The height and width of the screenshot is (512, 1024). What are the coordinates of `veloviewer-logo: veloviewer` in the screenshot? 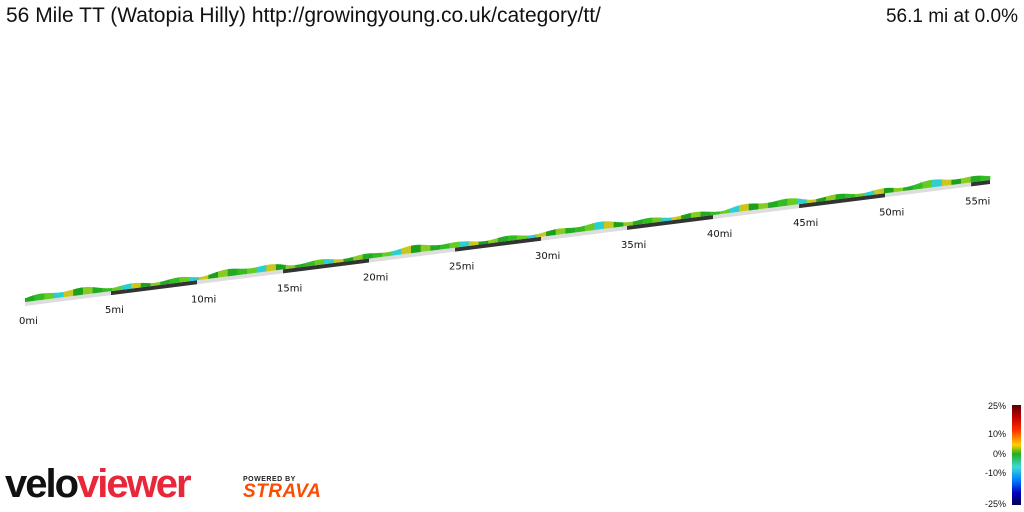 It's located at (98, 484).